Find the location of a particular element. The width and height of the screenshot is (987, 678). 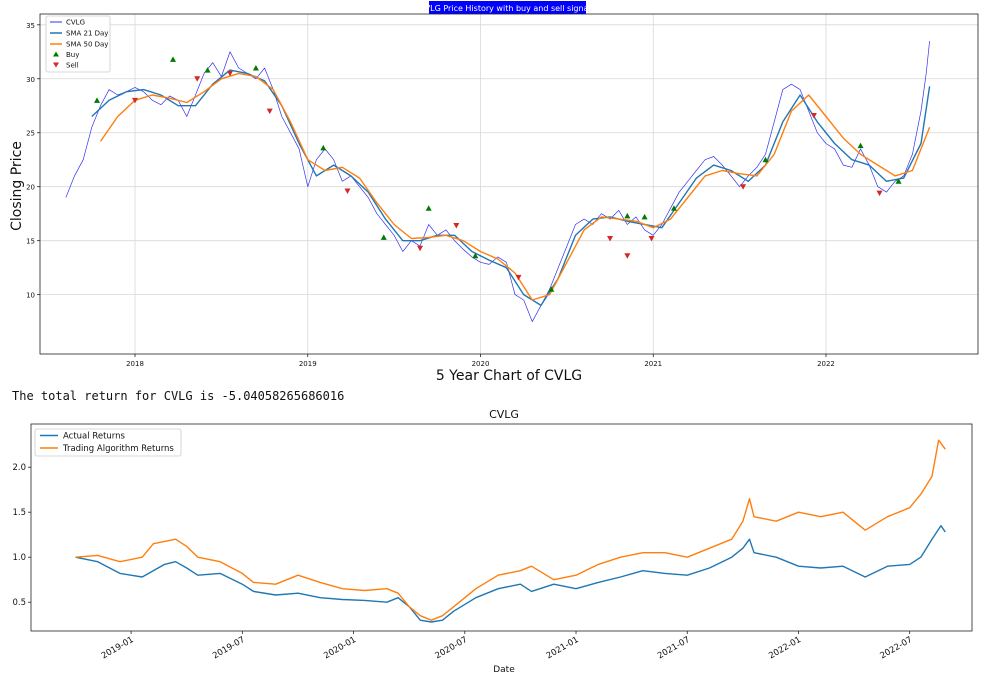

x-tick-label: 2022-01 is located at coordinates (785, 648).